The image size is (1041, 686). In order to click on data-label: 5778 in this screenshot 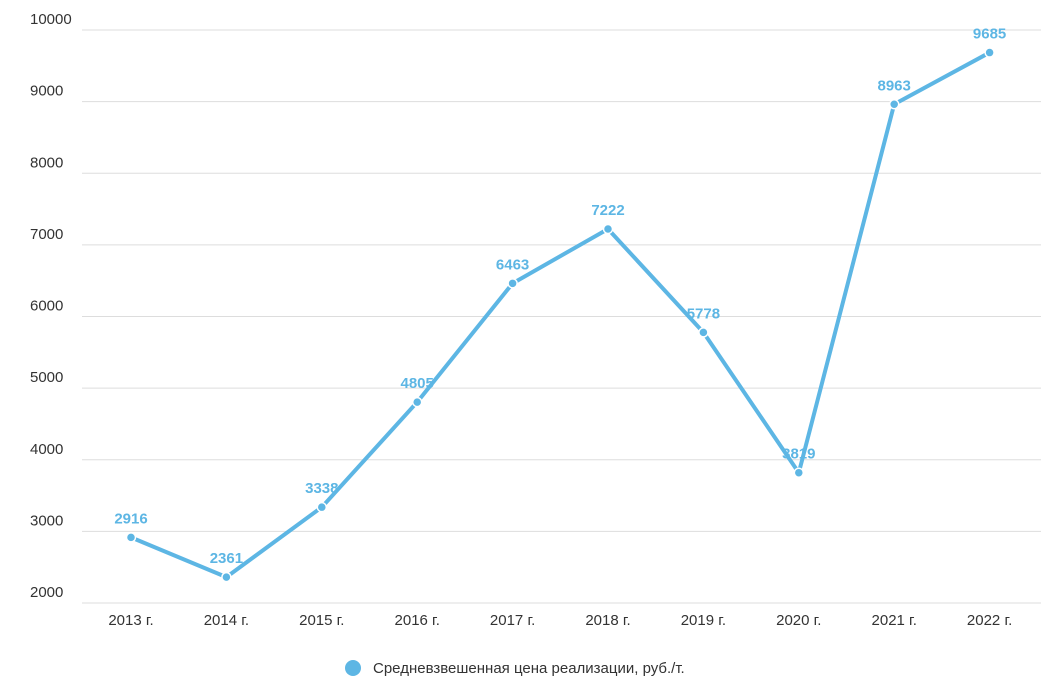, I will do `click(703, 313)`.